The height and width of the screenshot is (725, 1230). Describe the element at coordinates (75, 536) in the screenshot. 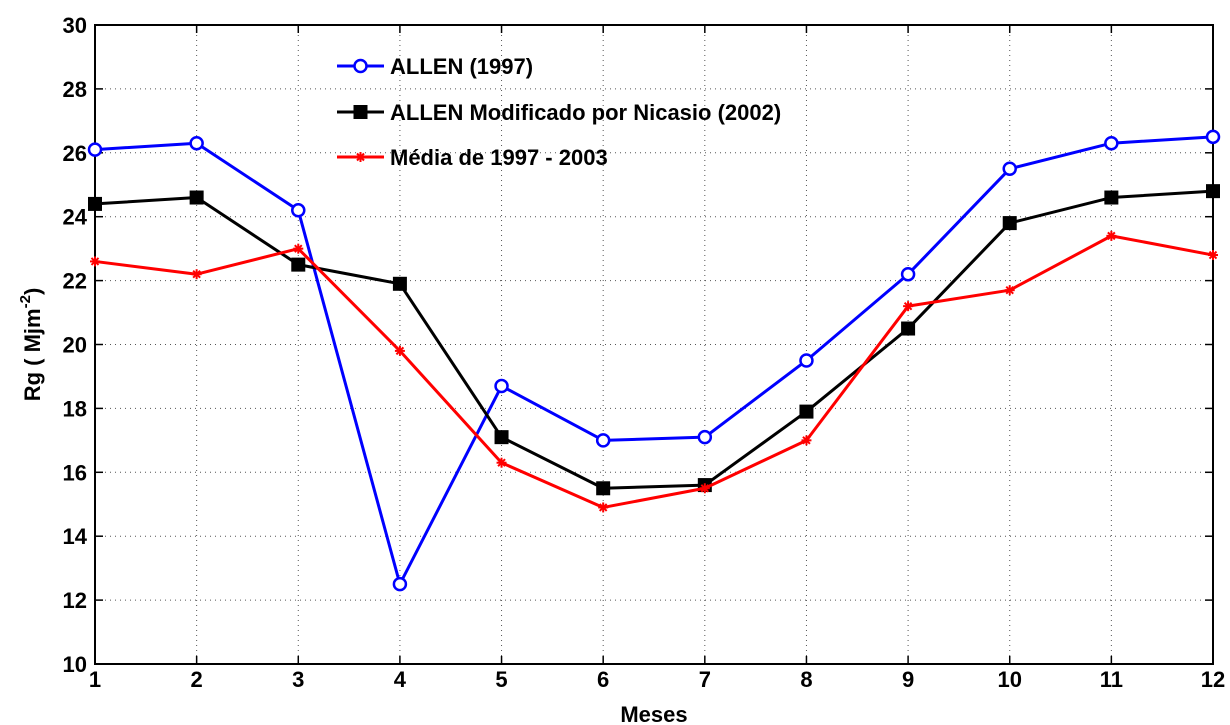

I see `y-tick-label: 14` at that location.